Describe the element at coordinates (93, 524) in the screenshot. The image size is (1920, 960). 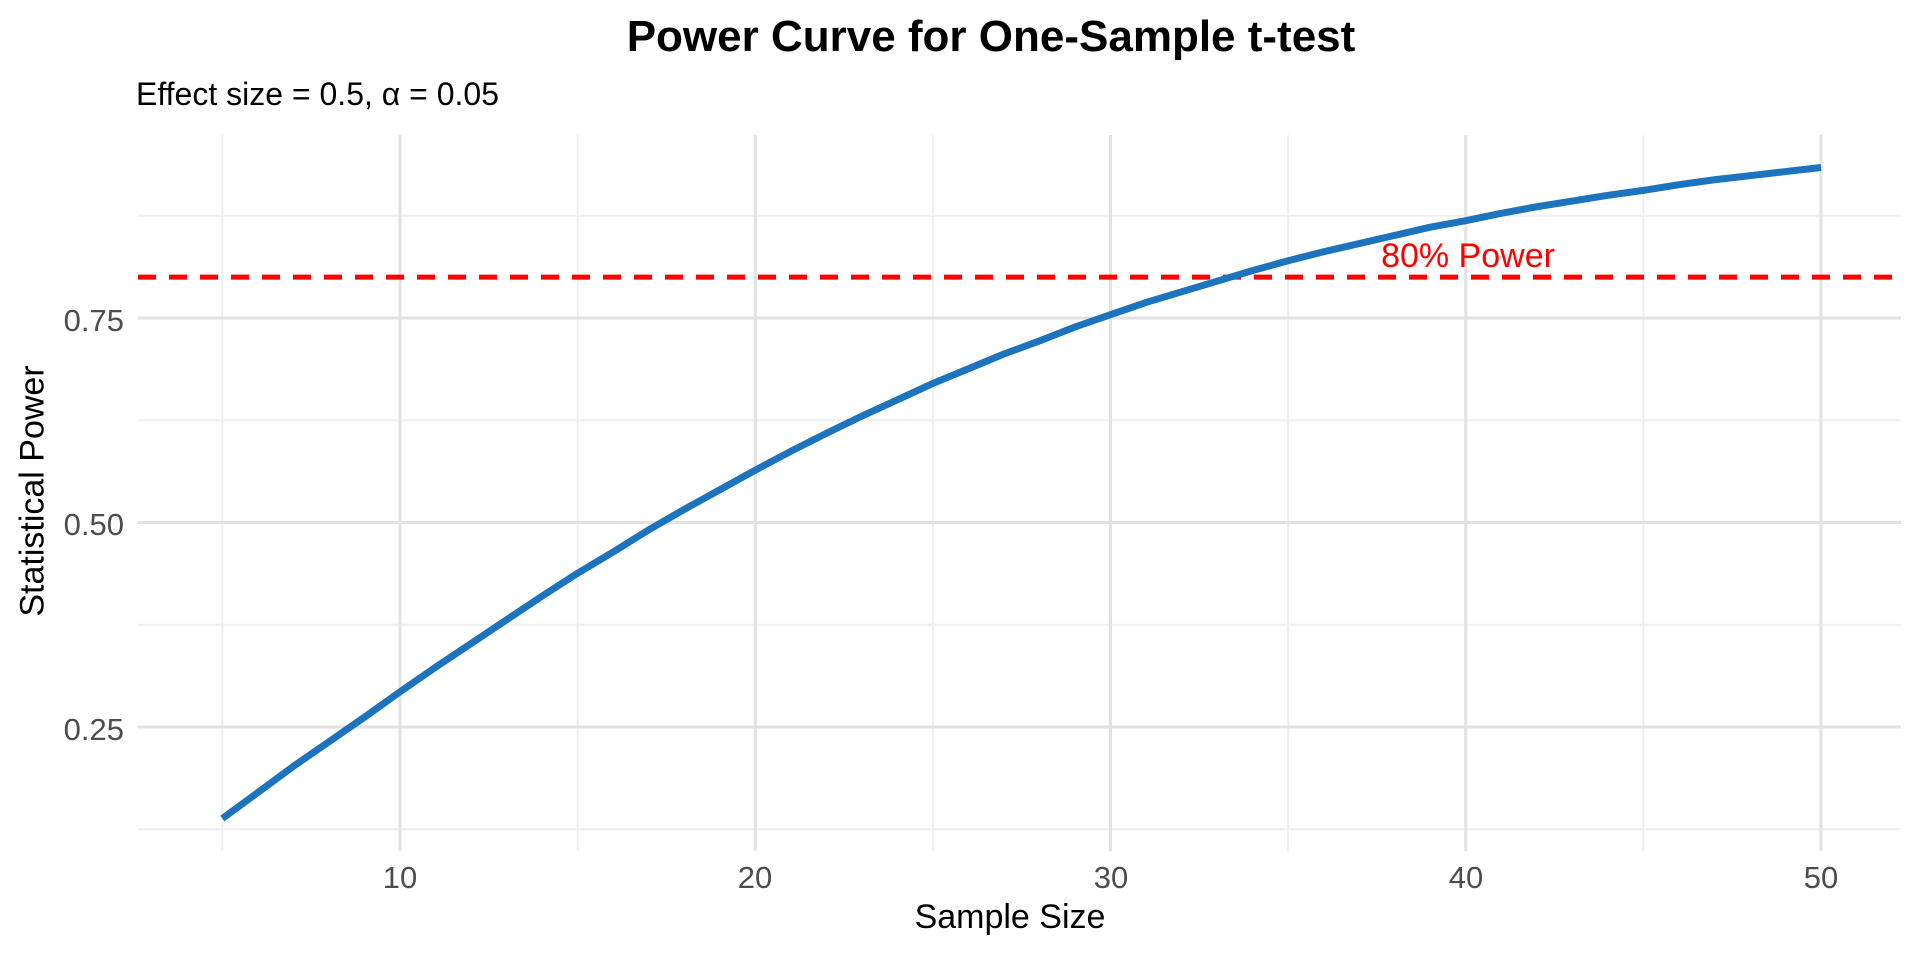
I see `y-tick-label: 0.50` at that location.